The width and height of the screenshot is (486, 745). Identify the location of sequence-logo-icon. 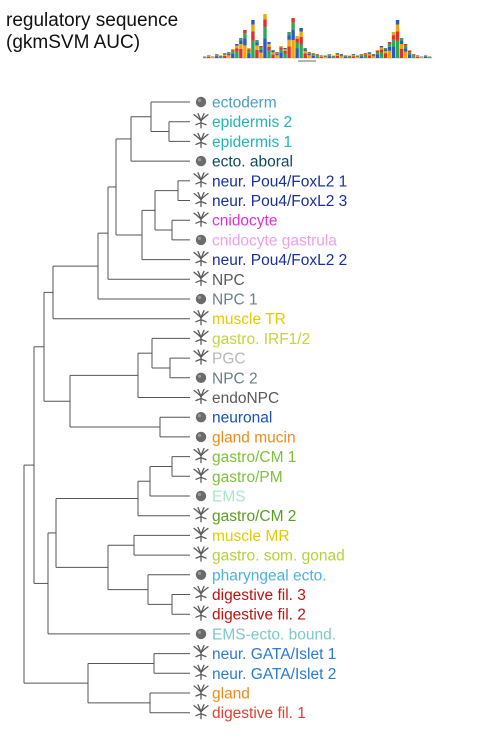
(317, 38).